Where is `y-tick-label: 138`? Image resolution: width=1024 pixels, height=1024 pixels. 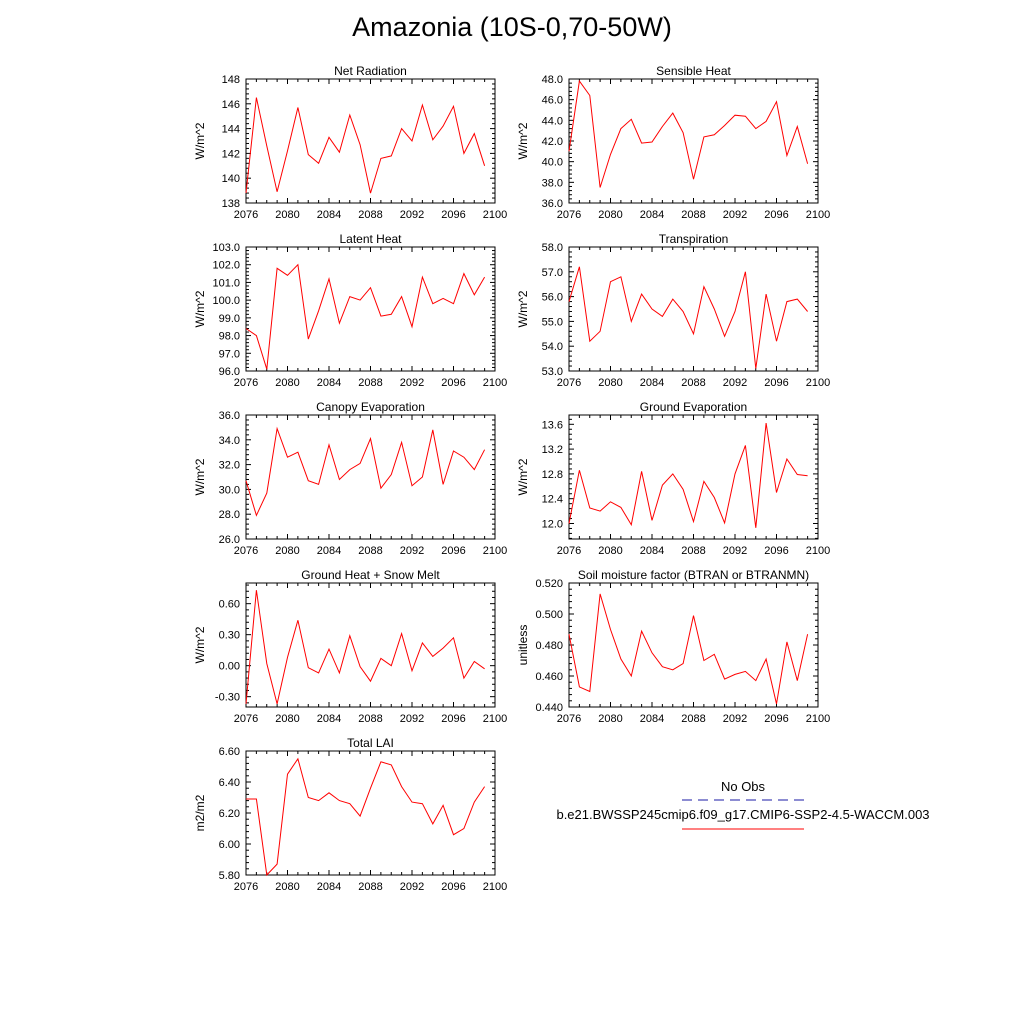 y-tick-label: 138 is located at coordinates (231, 204).